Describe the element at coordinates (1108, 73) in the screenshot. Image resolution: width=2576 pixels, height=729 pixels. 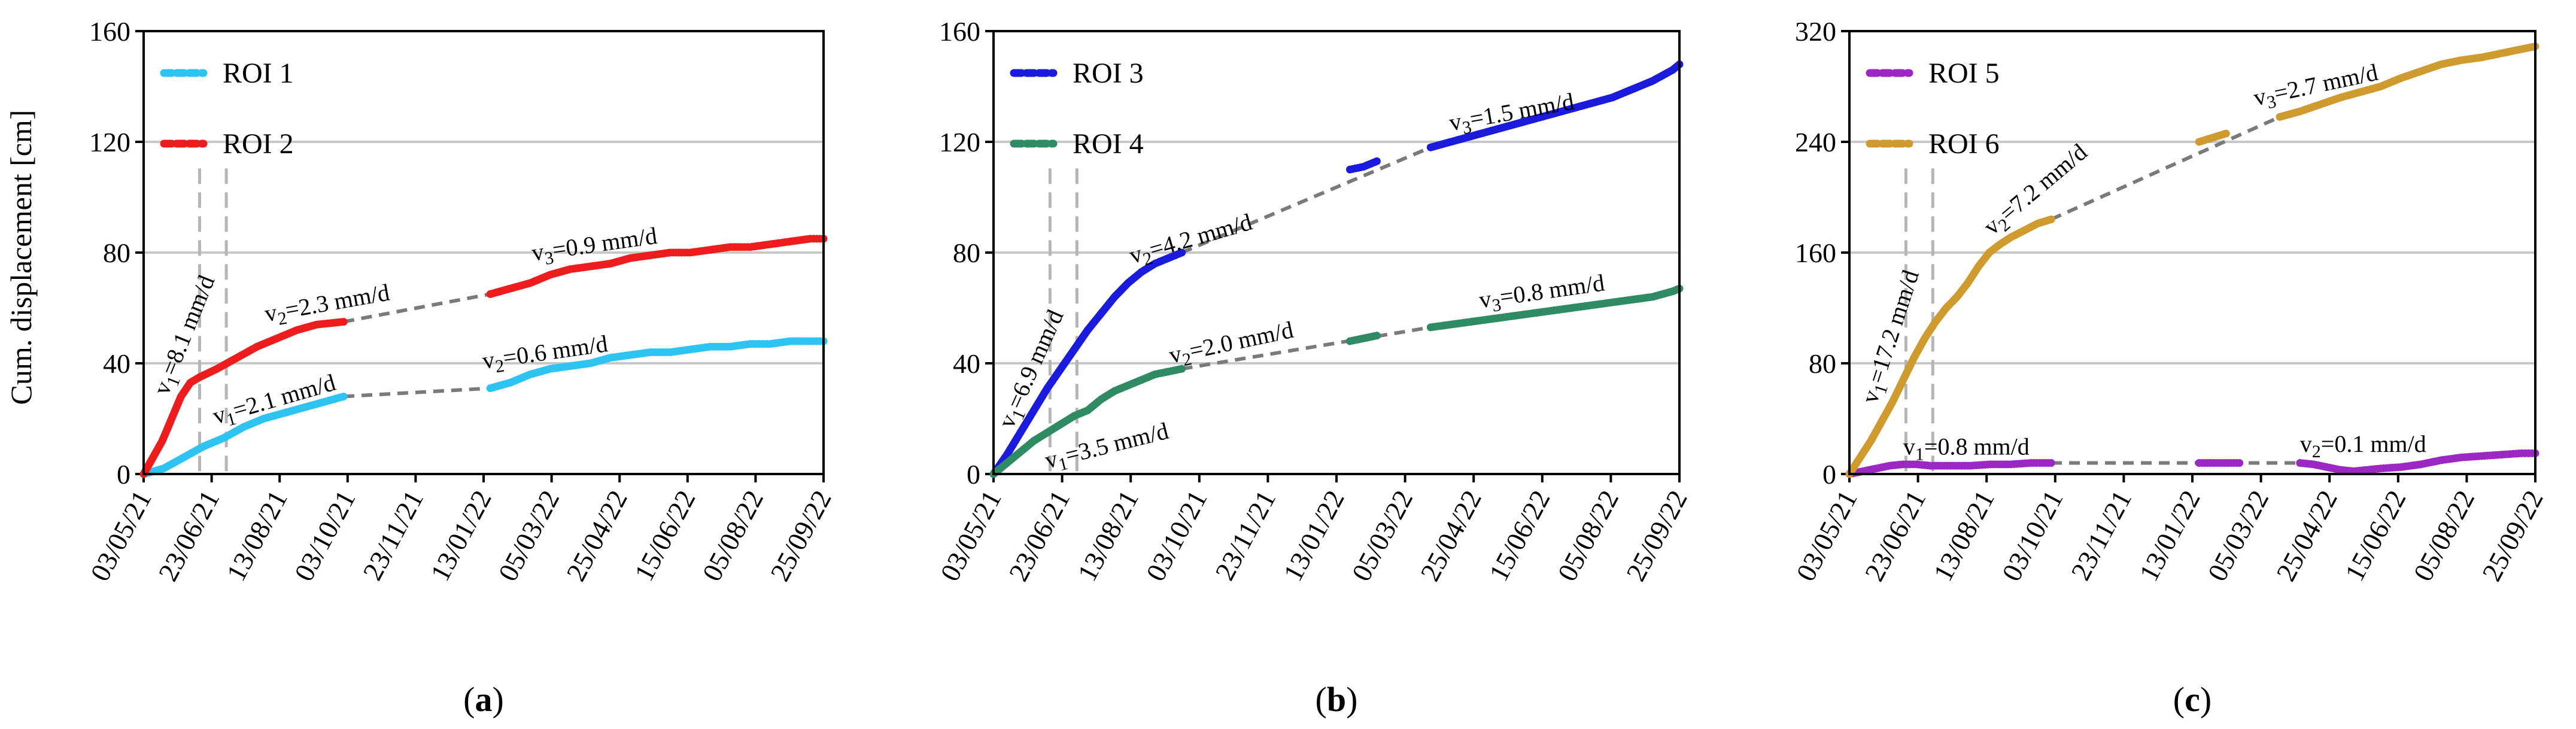
I see `legend-label: ROI 3` at that location.